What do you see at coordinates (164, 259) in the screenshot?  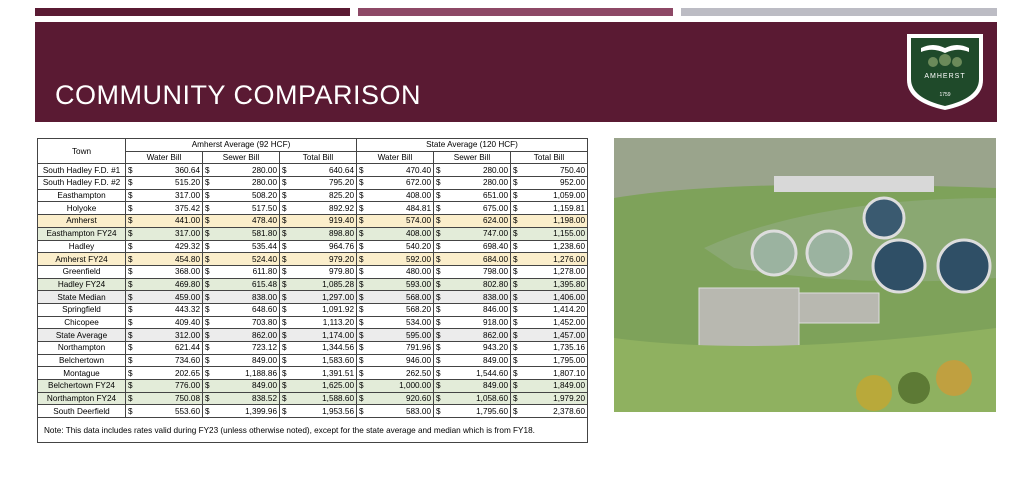 I see `cell-content: $454.80` at bounding box center [164, 259].